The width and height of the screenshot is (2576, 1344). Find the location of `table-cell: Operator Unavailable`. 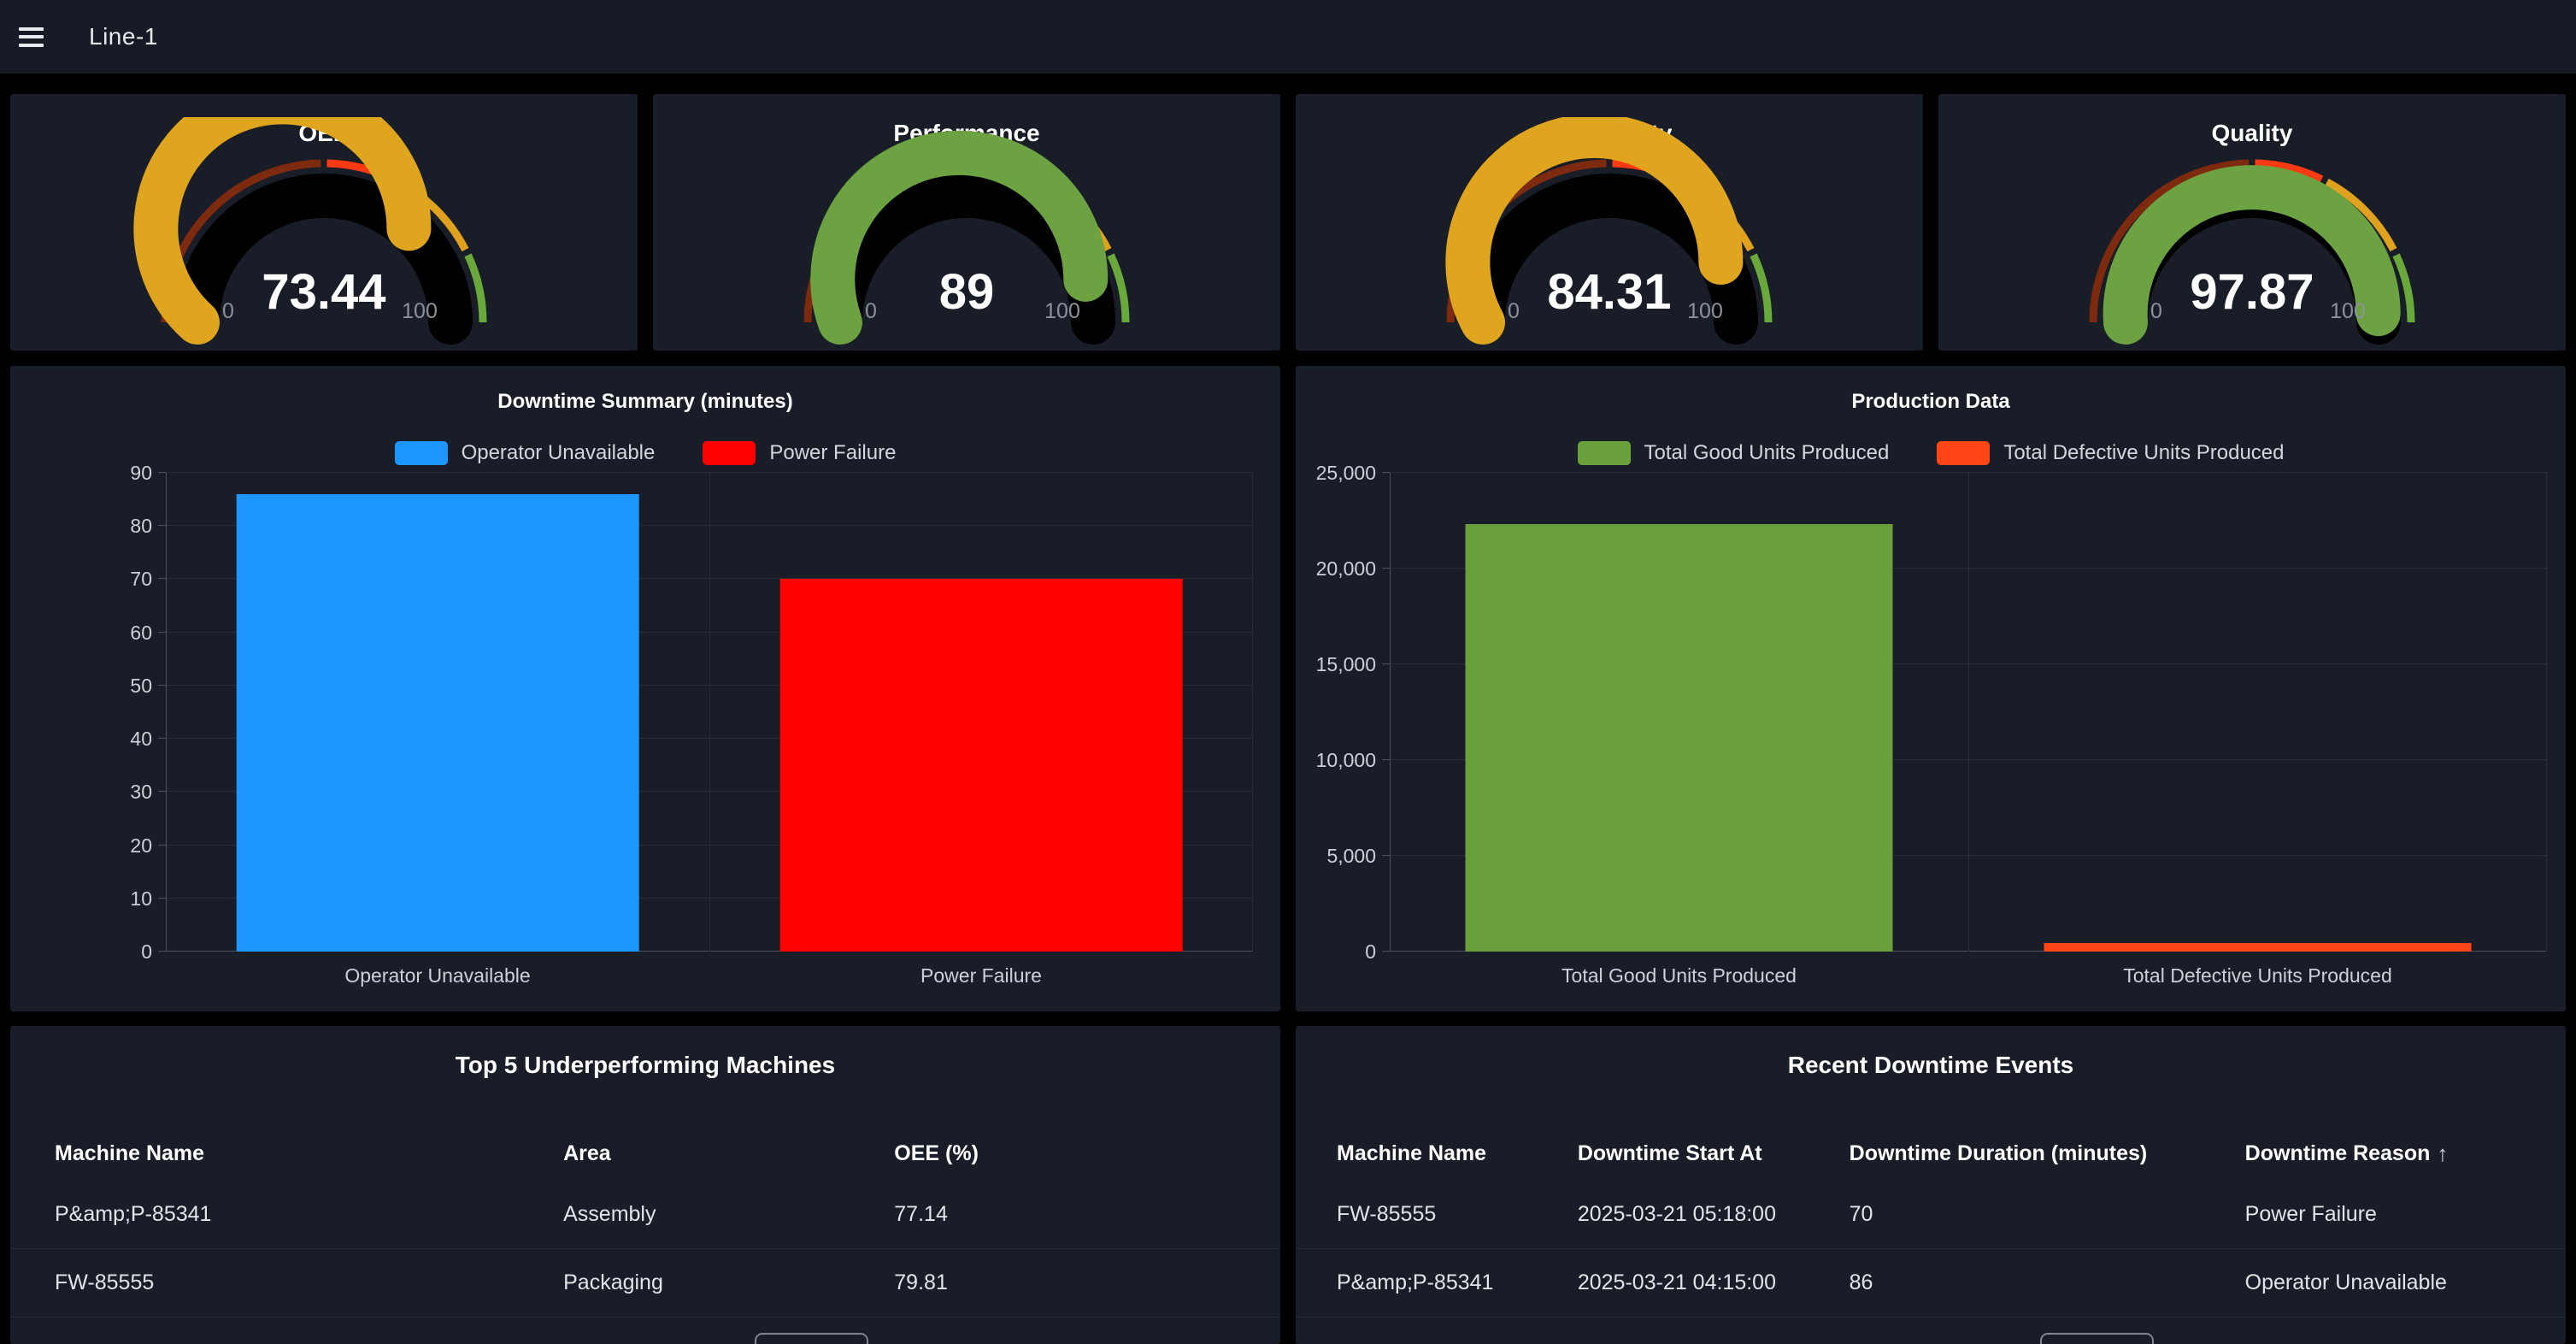

table-cell: Operator Unavailable is located at coordinates (2345, 1282).